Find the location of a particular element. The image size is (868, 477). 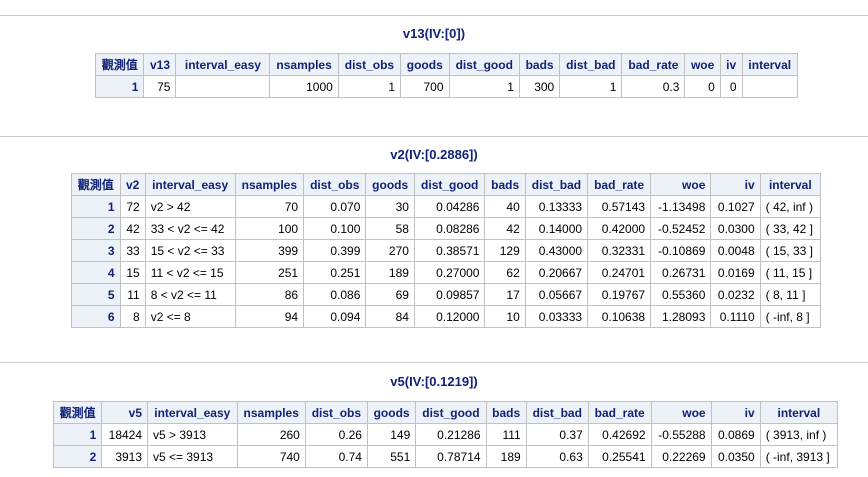

table-cell: 11 < v2 <= 15 is located at coordinates (190, 272).